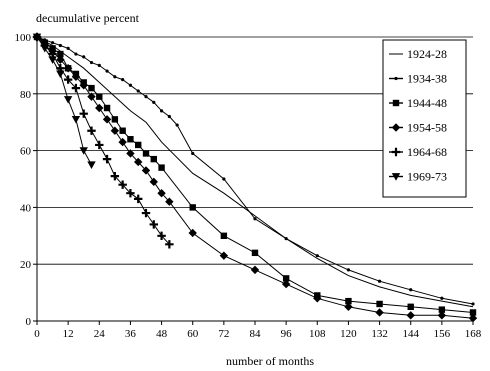 The image size is (490, 371). Describe the element at coordinates (410, 334) in the screenshot. I see `x-tick-label-144: 144` at that location.